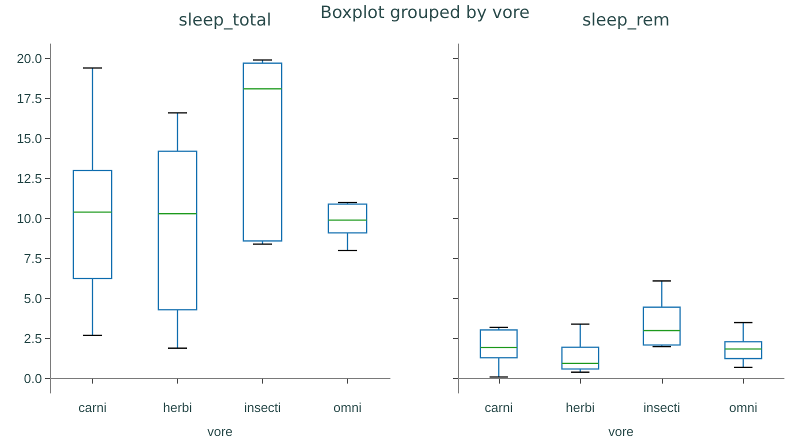  Describe the element at coordinates (225, 20) in the screenshot. I see `chart-title: sleep_total` at that location.